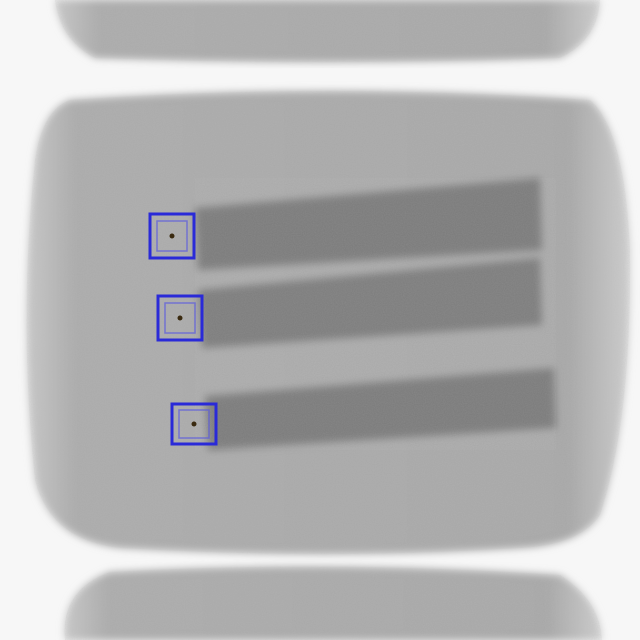 The width and height of the screenshot is (640, 640). I want to click on battery-cell-bottom, so click(333, 603).